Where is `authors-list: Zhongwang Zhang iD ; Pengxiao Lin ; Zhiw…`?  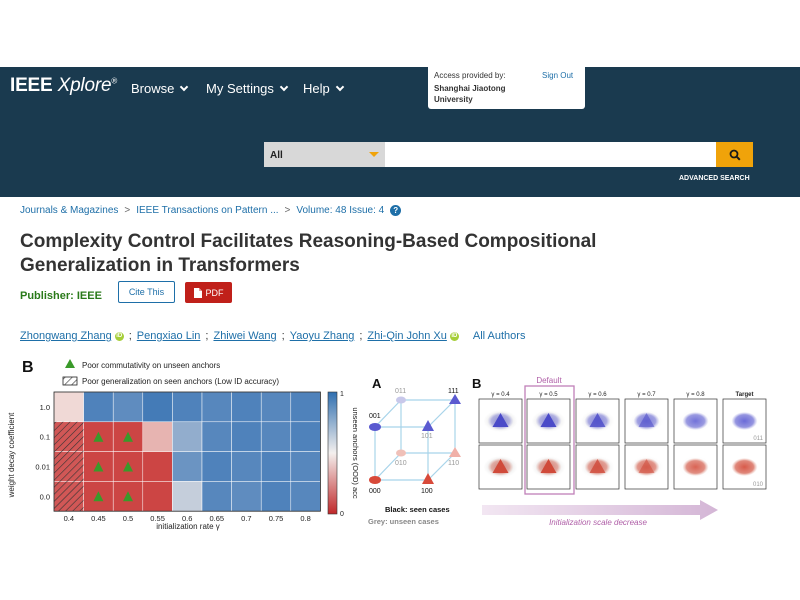 authors-list: Zhongwang Zhang iD ; Pengxiao Lin ; Zhiw… is located at coordinates (272, 336).